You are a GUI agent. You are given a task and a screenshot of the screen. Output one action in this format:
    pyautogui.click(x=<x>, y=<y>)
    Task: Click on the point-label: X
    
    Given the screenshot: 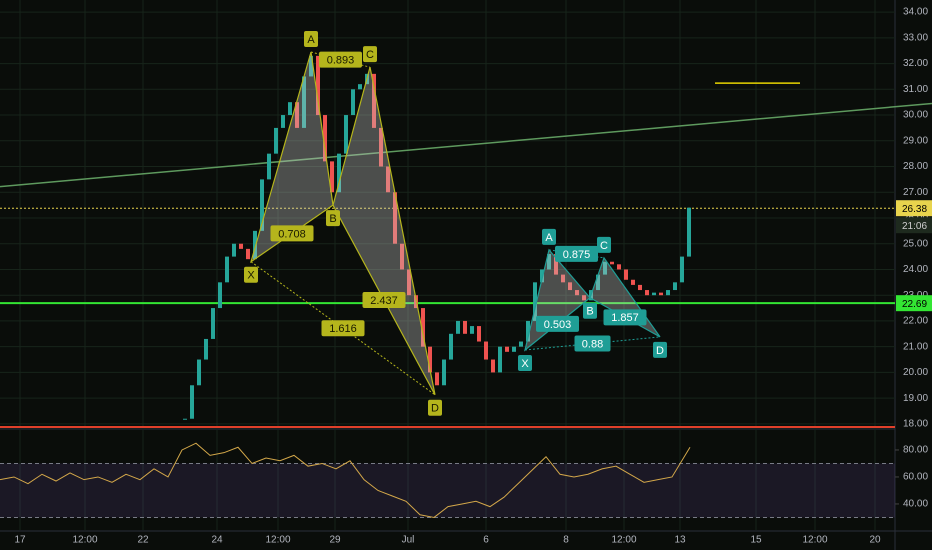 What is the action you would take?
    pyautogui.click(x=251, y=276)
    